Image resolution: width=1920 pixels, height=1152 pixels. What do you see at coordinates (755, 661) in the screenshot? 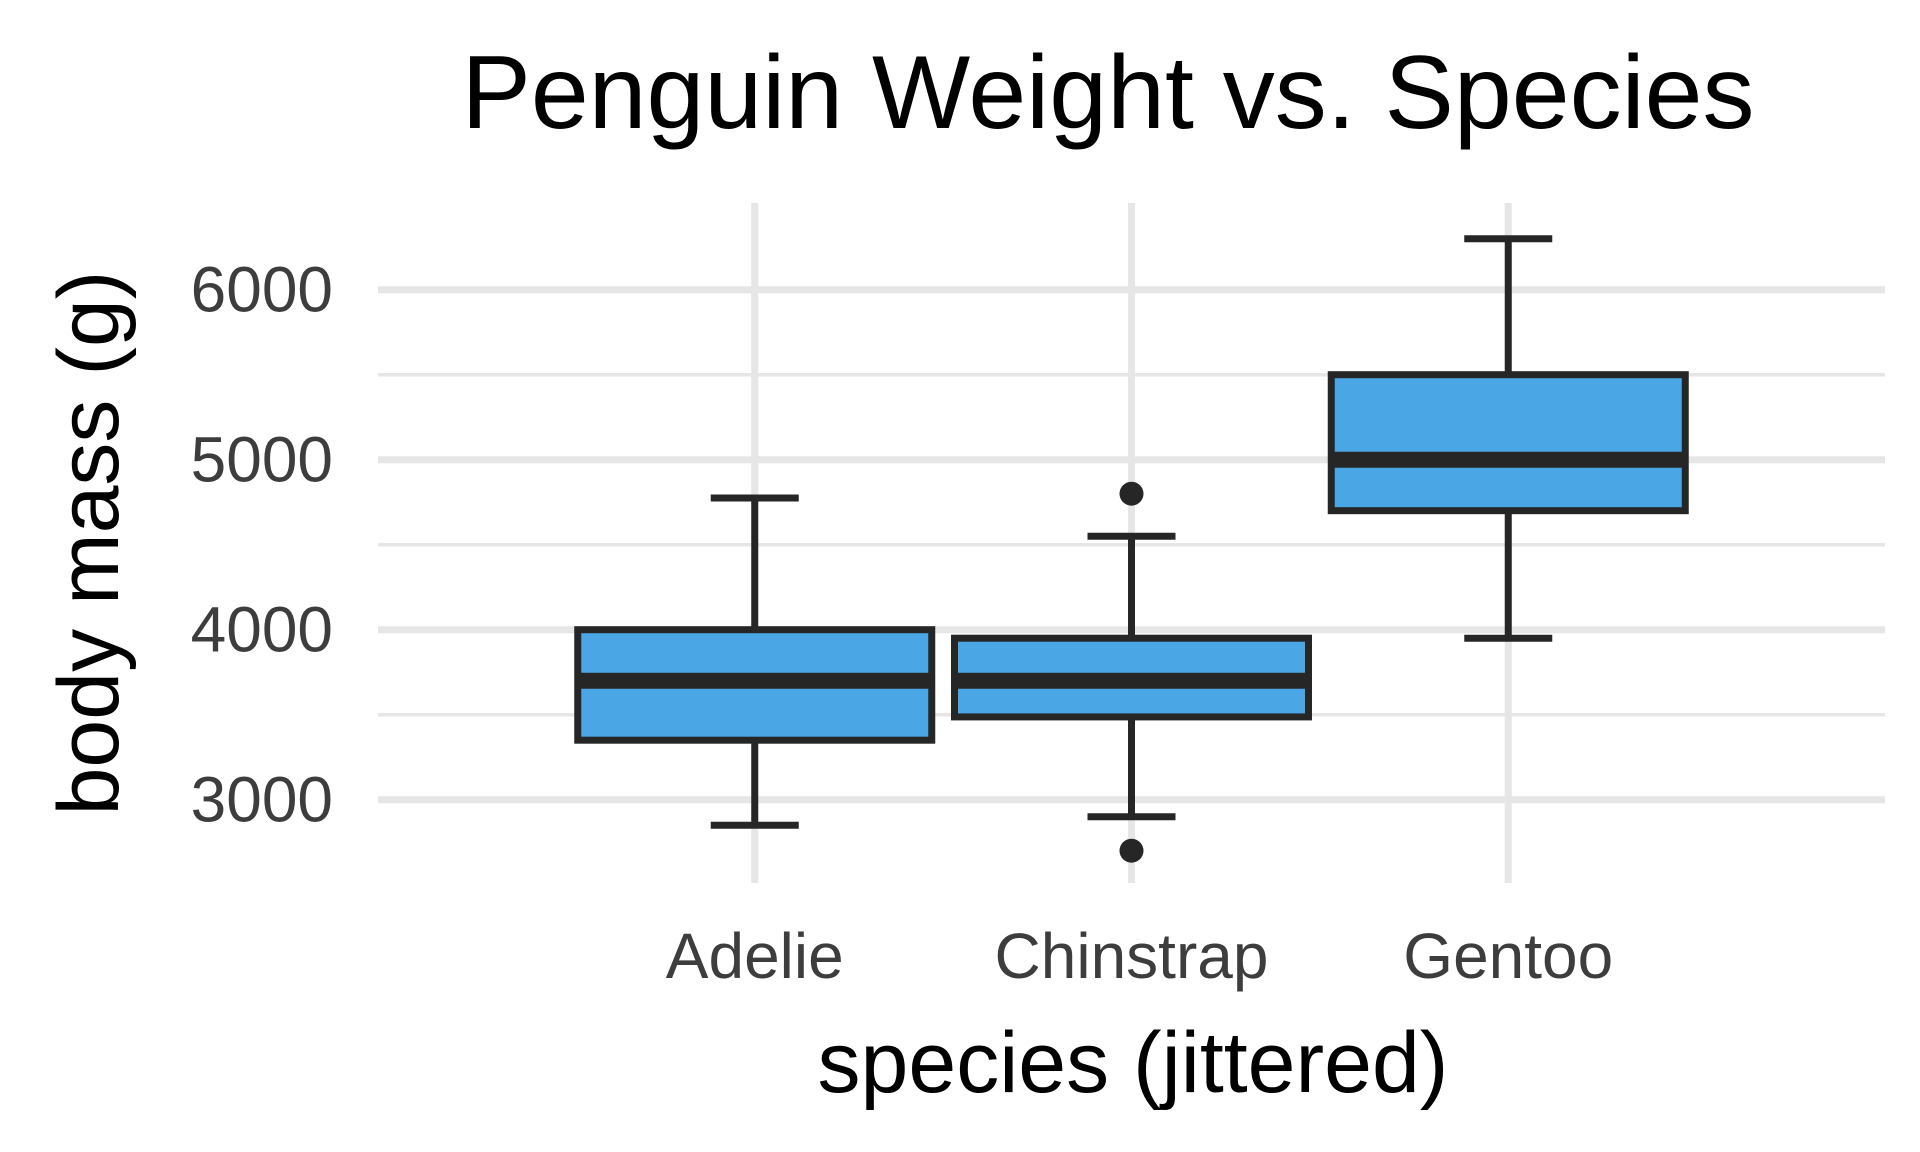
I see `box-adelie` at bounding box center [755, 661].